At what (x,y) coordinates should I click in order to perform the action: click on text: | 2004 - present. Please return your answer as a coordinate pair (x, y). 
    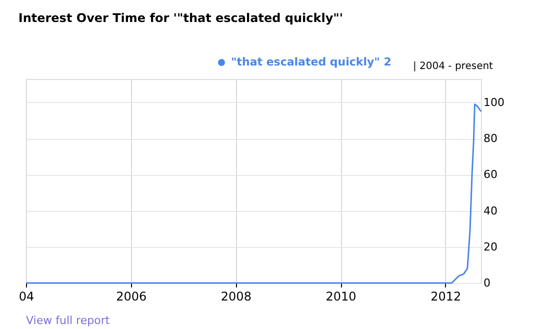
    Looking at the image, I should click on (453, 66).